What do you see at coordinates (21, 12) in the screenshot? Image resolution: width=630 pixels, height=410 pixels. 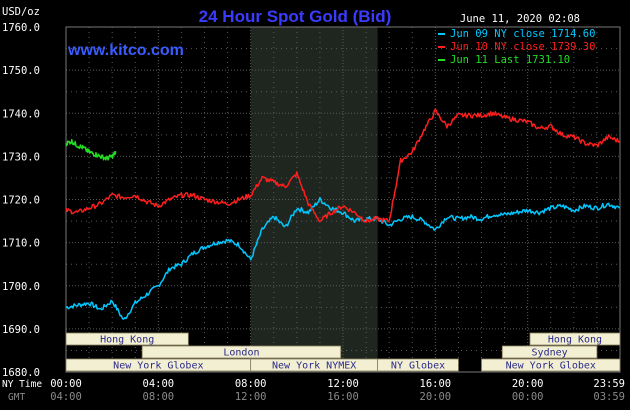 I see `unit-label: USD/oz` at bounding box center [21, 12].